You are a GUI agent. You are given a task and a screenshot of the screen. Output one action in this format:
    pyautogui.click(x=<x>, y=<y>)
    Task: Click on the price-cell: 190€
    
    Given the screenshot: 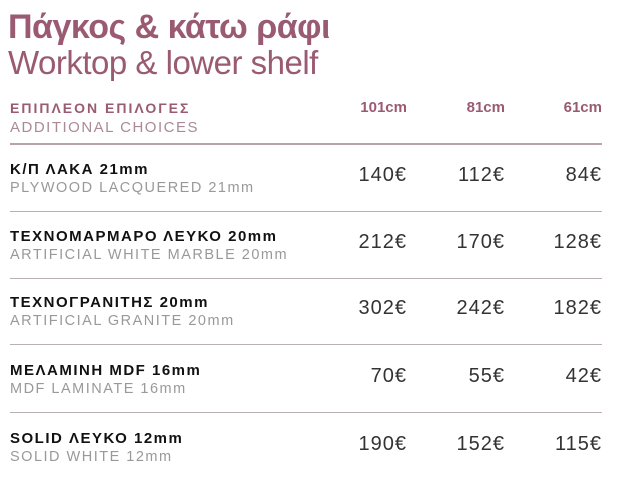 What is the action you would take?
    pyautogui.click(x=382, y=444)
    